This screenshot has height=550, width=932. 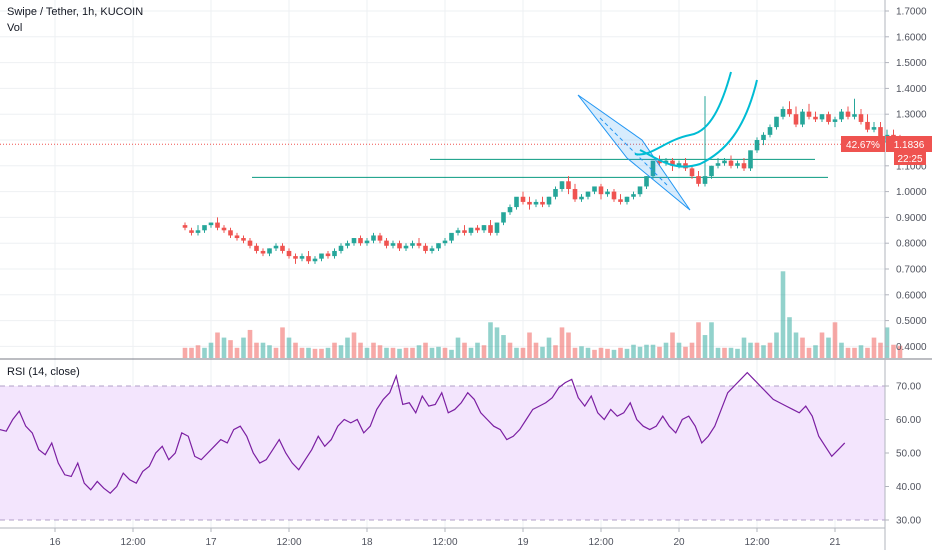 I want to click on time-axis: 16 12:00 17 12:00 18 12:00 19 12:00 20 12:00 21, so click(x=445, y=538).